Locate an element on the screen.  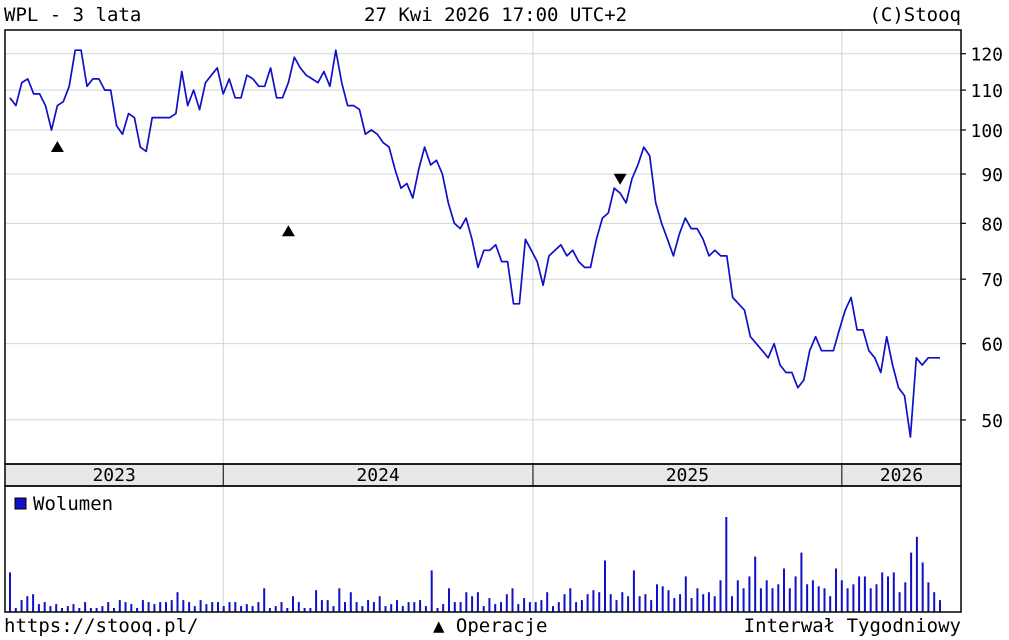
x-tick-label: 2024 is located at coordinates (377, 475).